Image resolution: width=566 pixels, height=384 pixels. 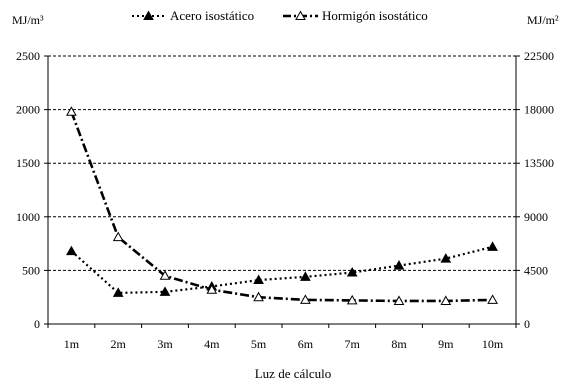 What do you see at coordinates (375, 15) in the screenshot?
I see `legend-label-hormigon: Hormigón isostático` at bounding box center [375, 15].